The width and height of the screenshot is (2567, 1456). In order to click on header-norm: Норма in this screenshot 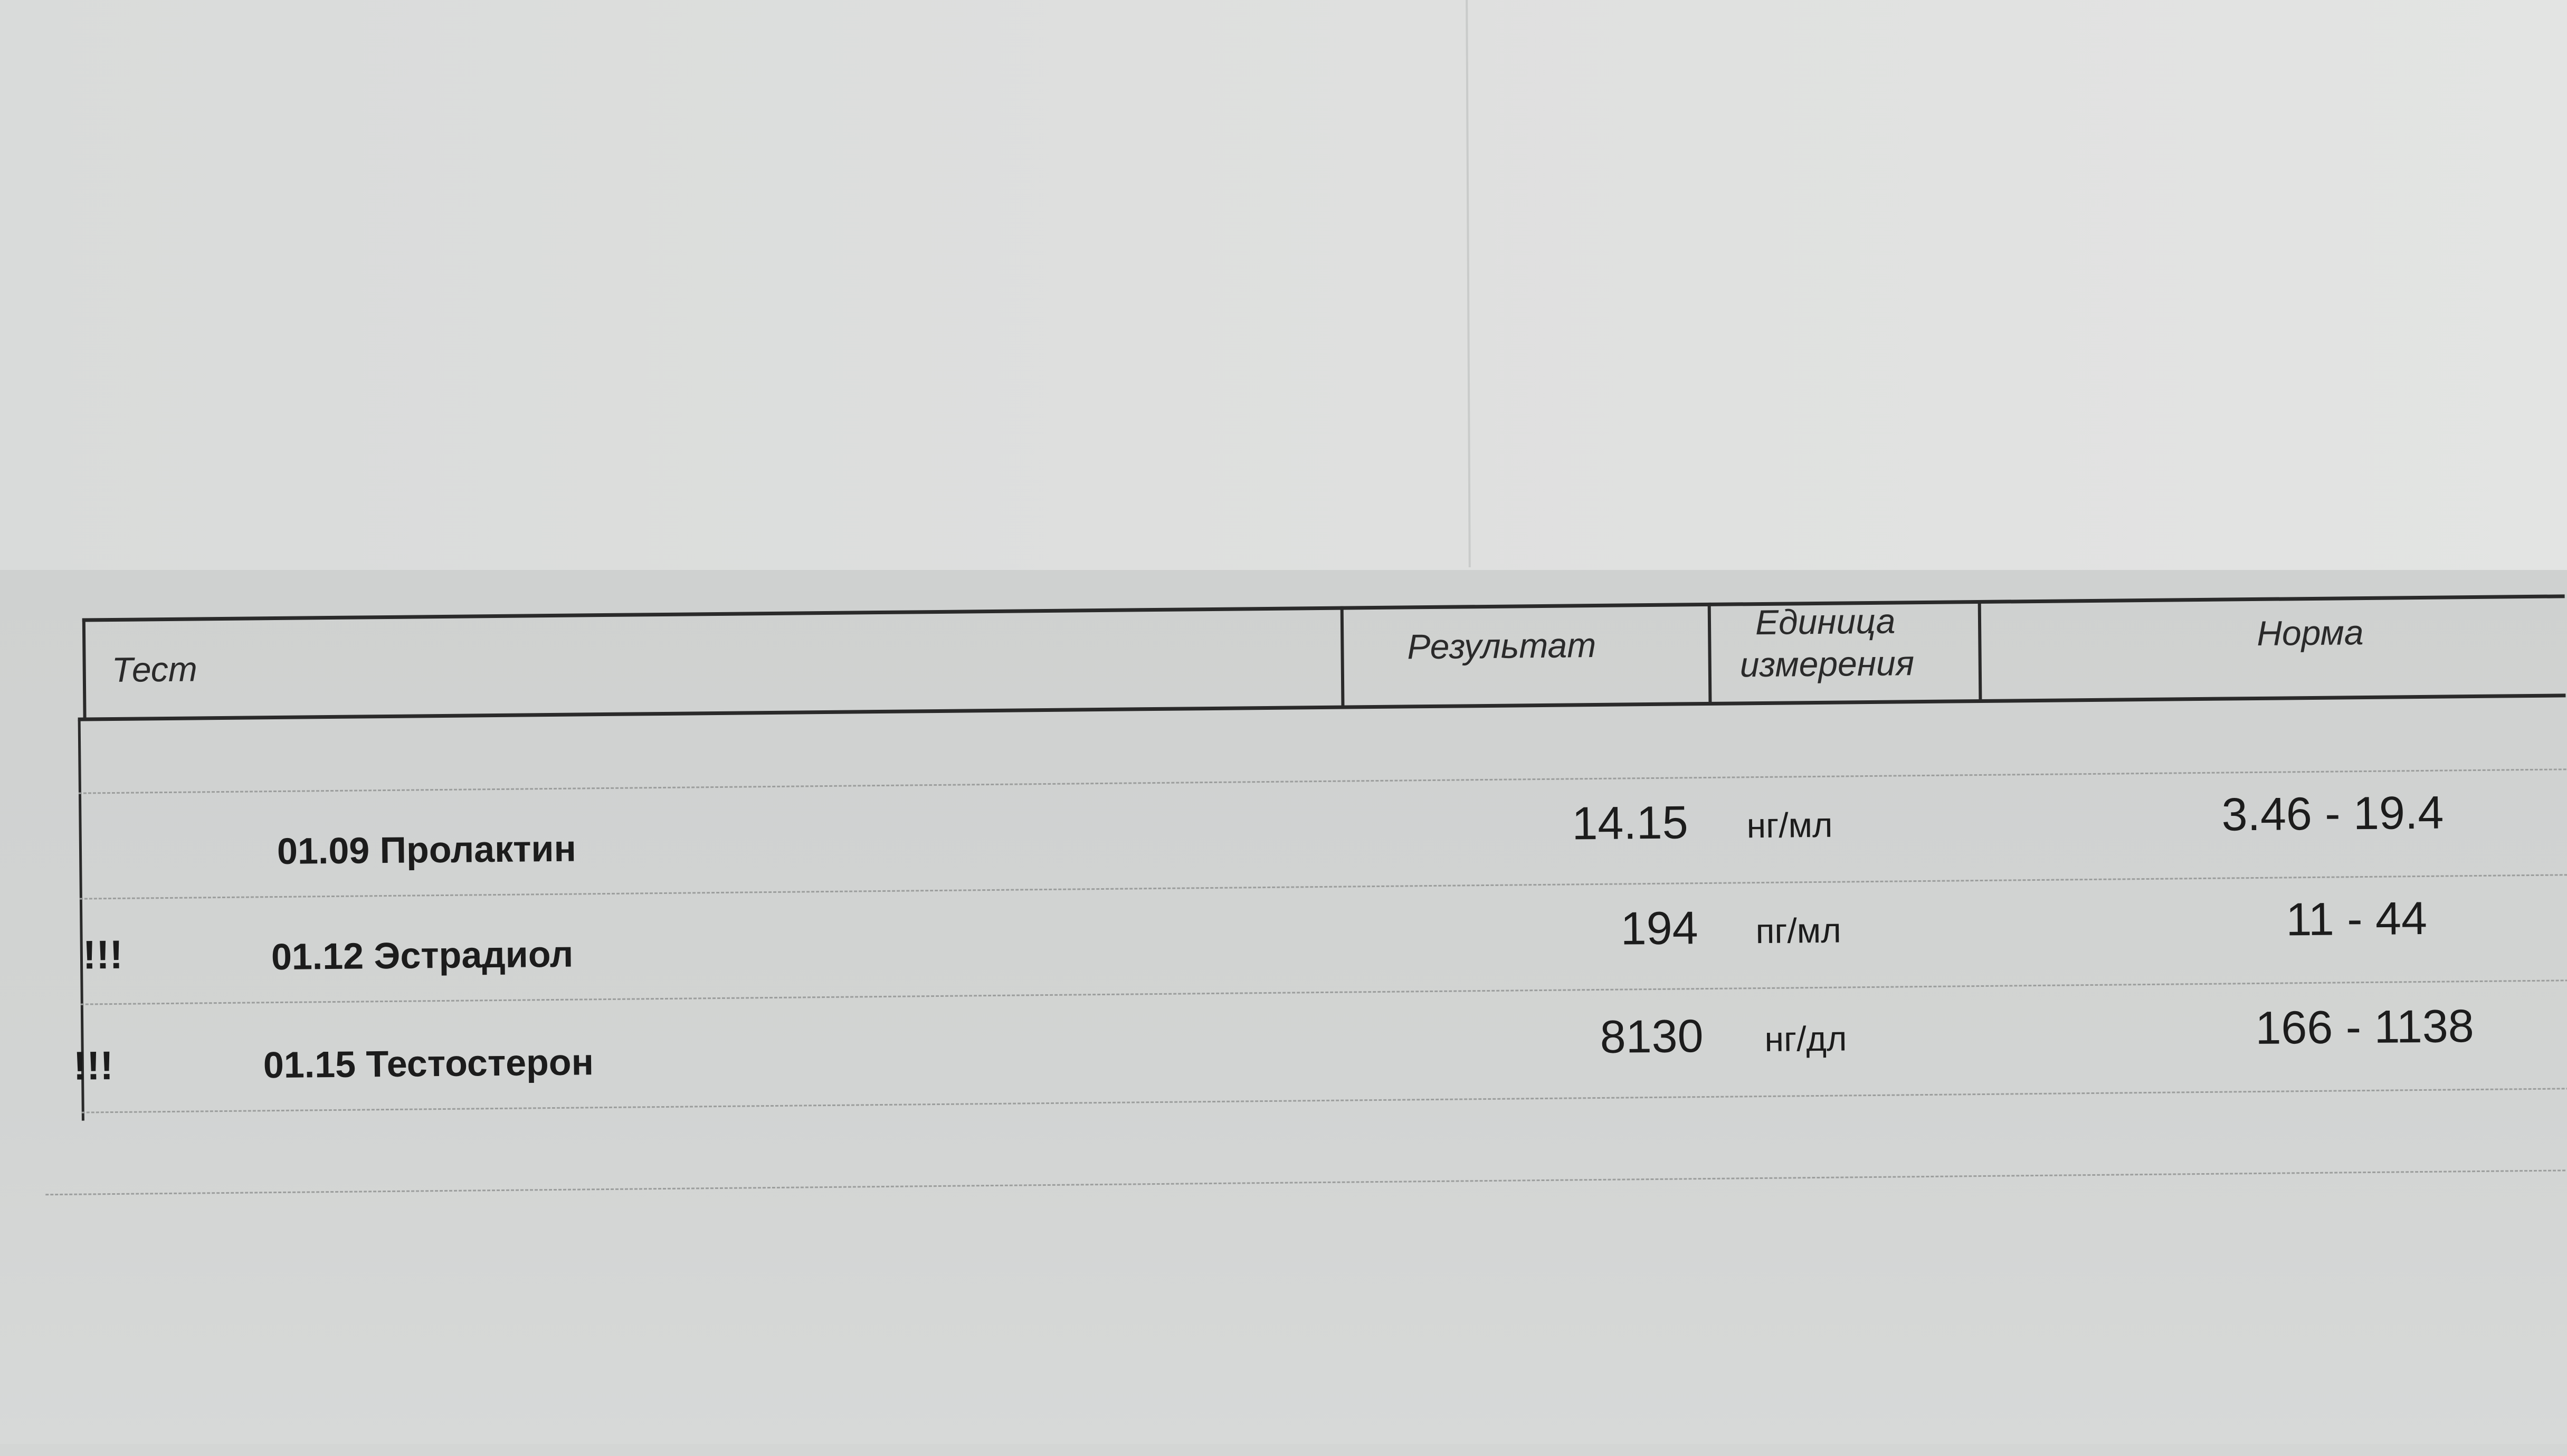, I will do `click(2310, 633)`.